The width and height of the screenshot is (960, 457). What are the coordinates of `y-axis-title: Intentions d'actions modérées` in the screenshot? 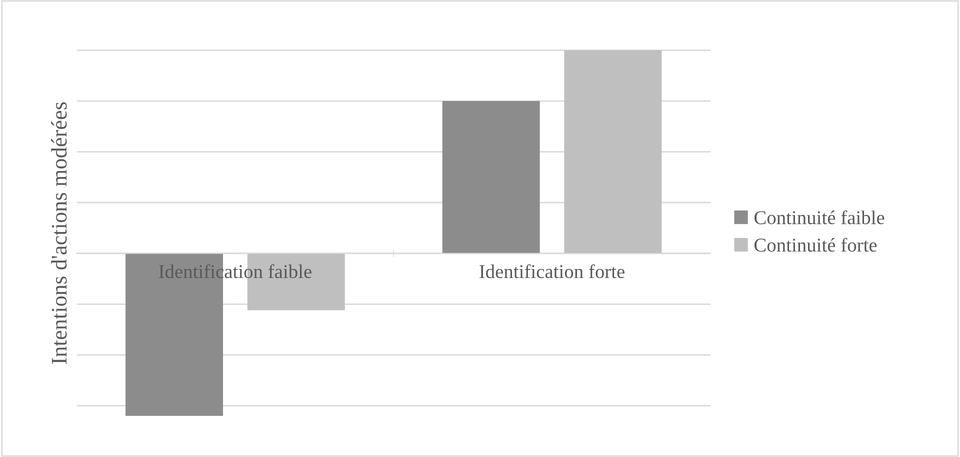 It's located at (59, 233).